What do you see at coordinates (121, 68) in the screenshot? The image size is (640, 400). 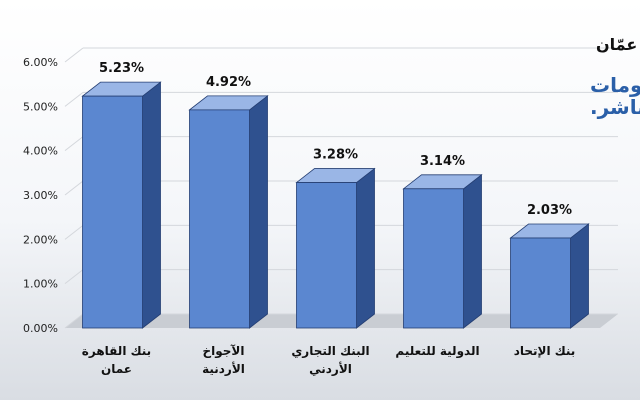 I see `data-label: 5.23%` at bounding box center [121, 68].